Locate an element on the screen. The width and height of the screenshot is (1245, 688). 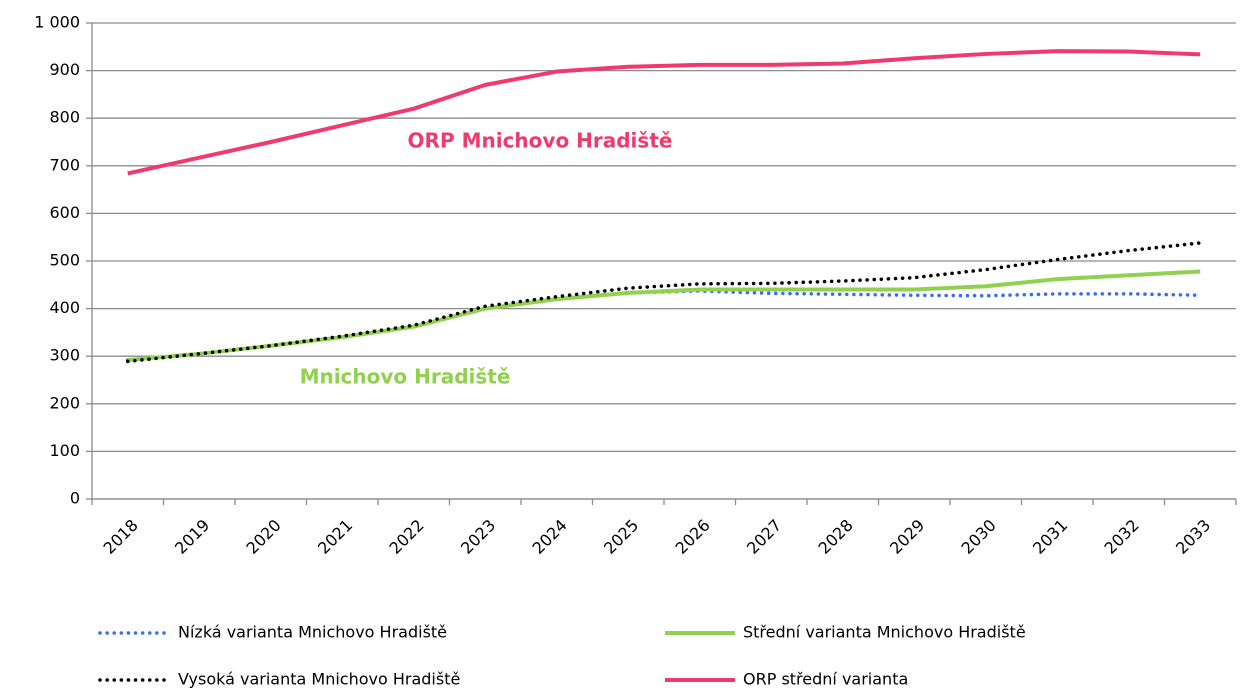
x-tick-label: 2028 is located at coordinates (836, 537).